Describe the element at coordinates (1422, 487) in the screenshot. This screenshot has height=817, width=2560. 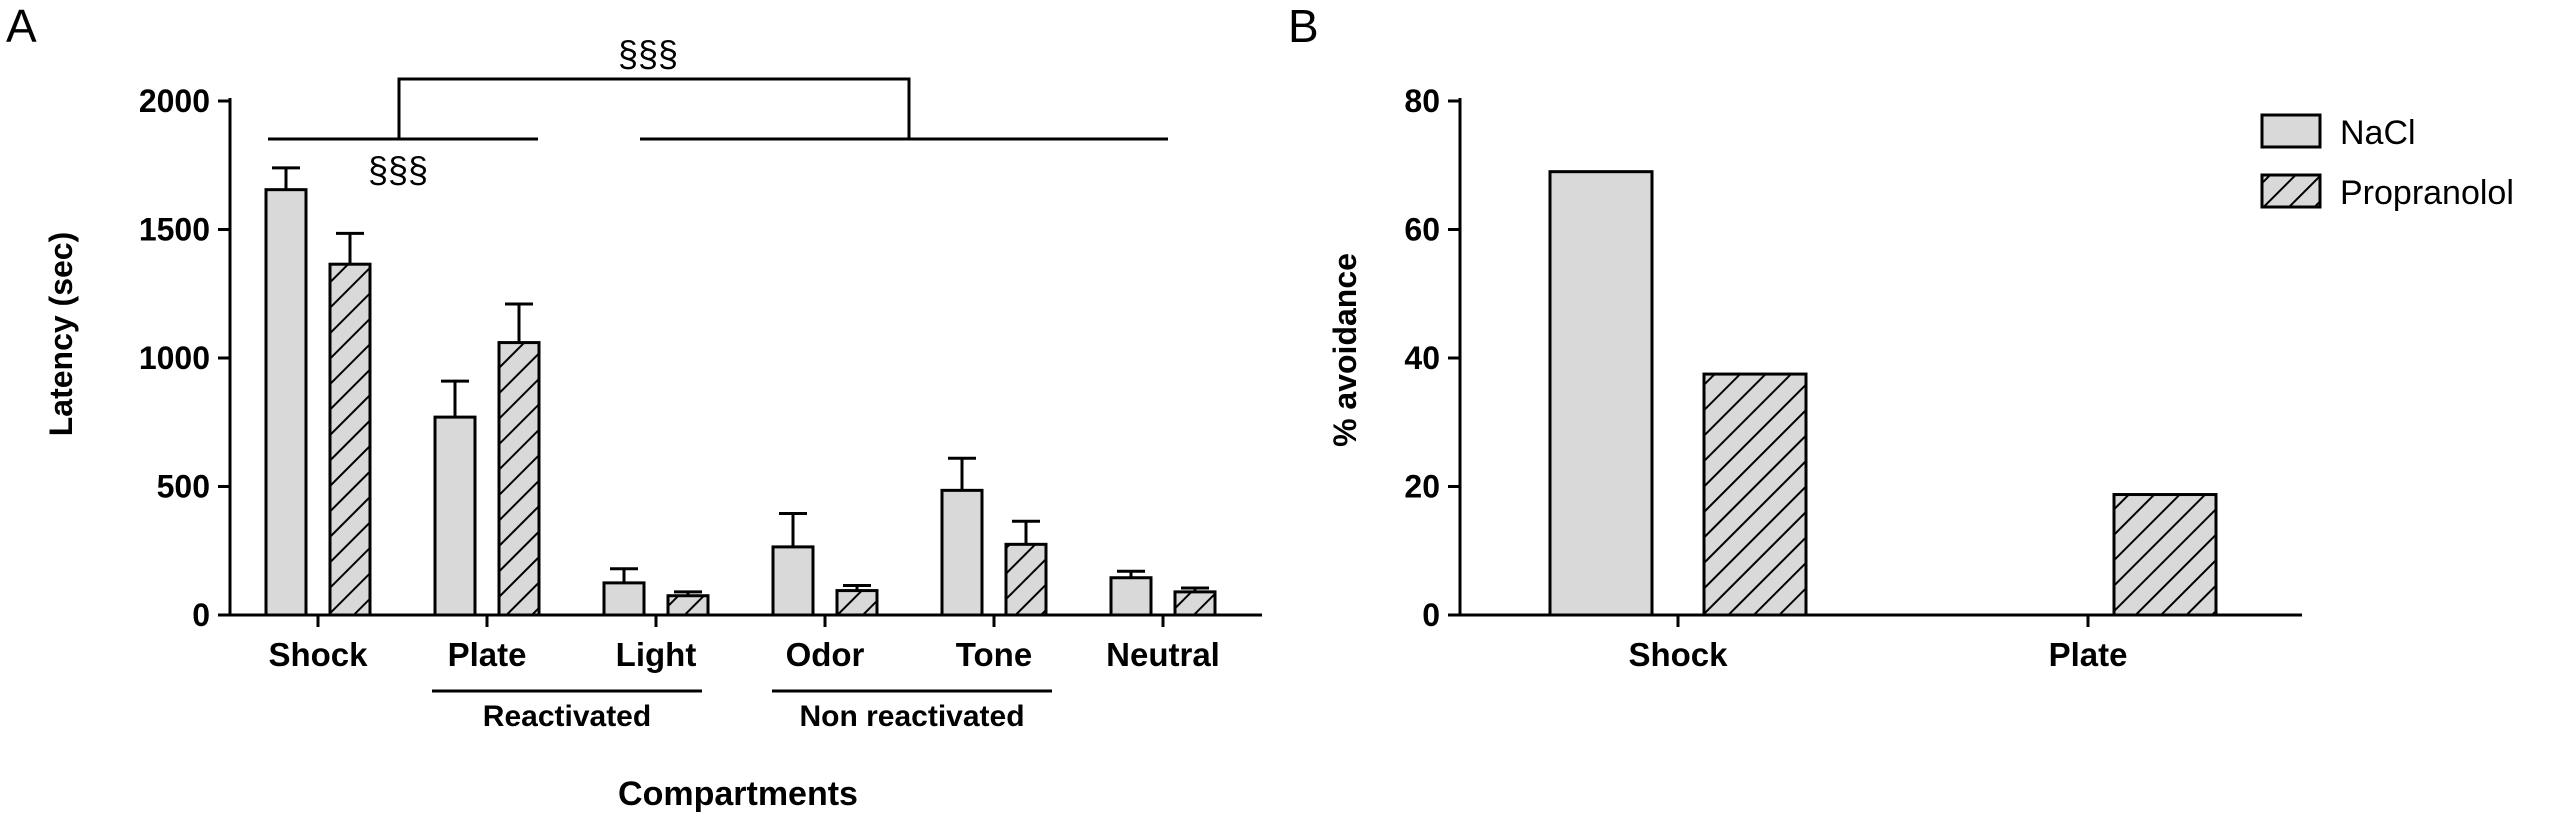
I see `y-tick-label: 20` at that location.